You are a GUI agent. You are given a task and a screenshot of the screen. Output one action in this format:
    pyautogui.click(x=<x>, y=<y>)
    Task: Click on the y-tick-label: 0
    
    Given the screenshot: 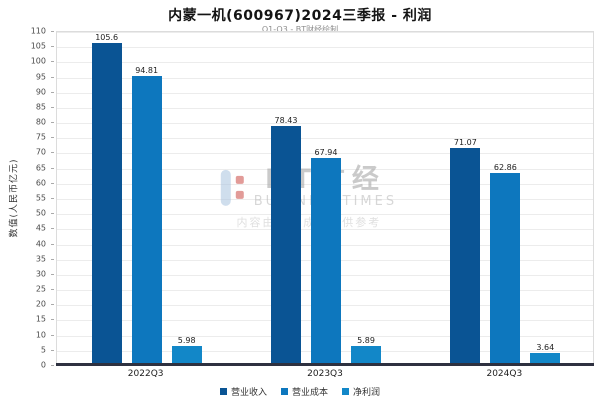 What is the action you would take?
    pyautogui.click(x=43, y=365)
    